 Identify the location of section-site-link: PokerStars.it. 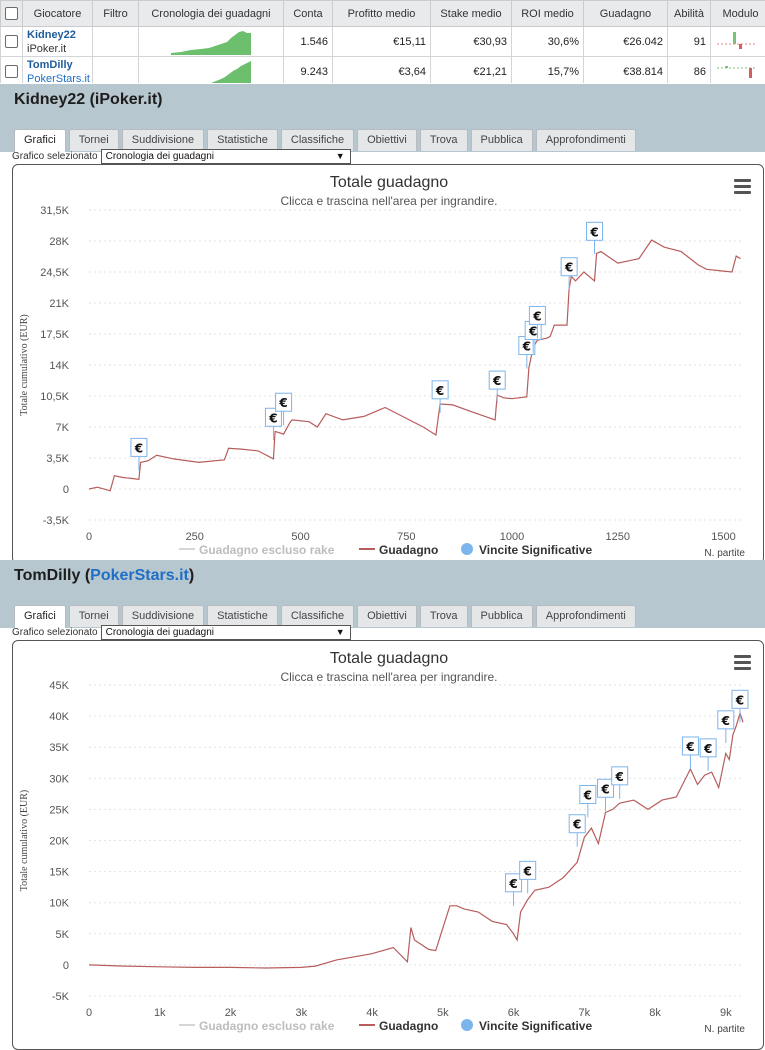
(139, 575).